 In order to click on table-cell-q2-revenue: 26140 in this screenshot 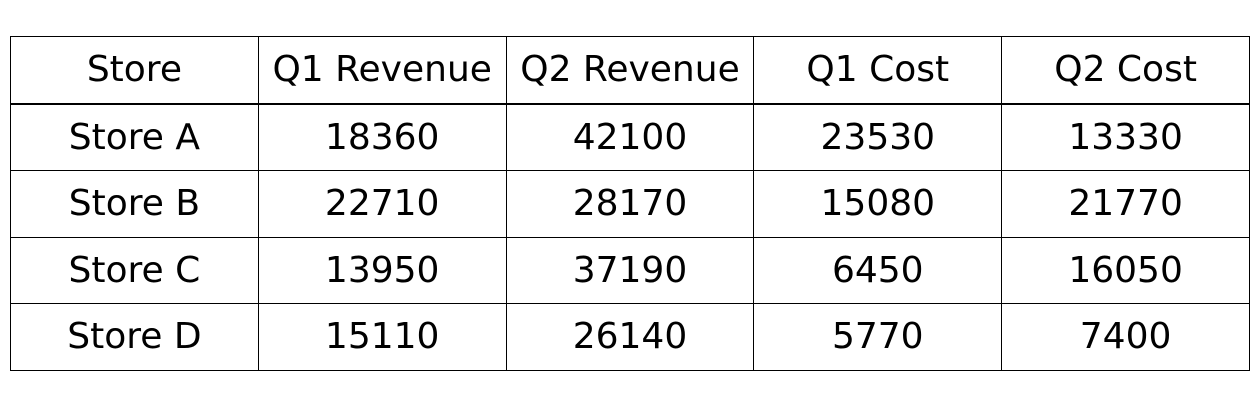, I will do `click(630, 337)`.